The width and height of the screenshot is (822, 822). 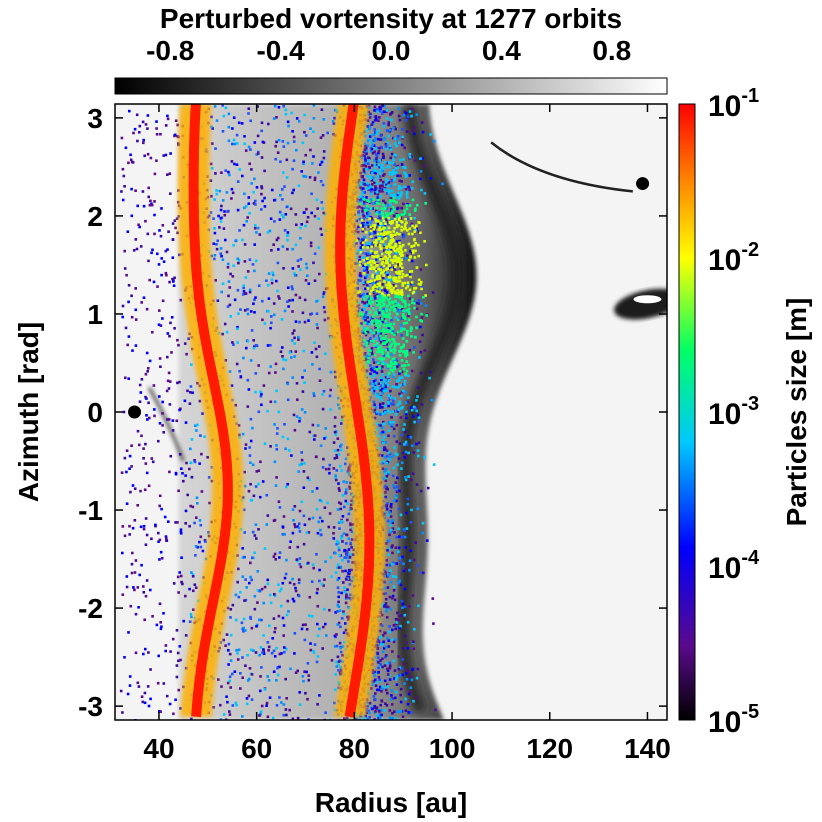 What do you see at coordinates (733, 104) in the screenshot?
I see `size-tick-label-0: 10⁻¹` at bounding box center [733, 104].